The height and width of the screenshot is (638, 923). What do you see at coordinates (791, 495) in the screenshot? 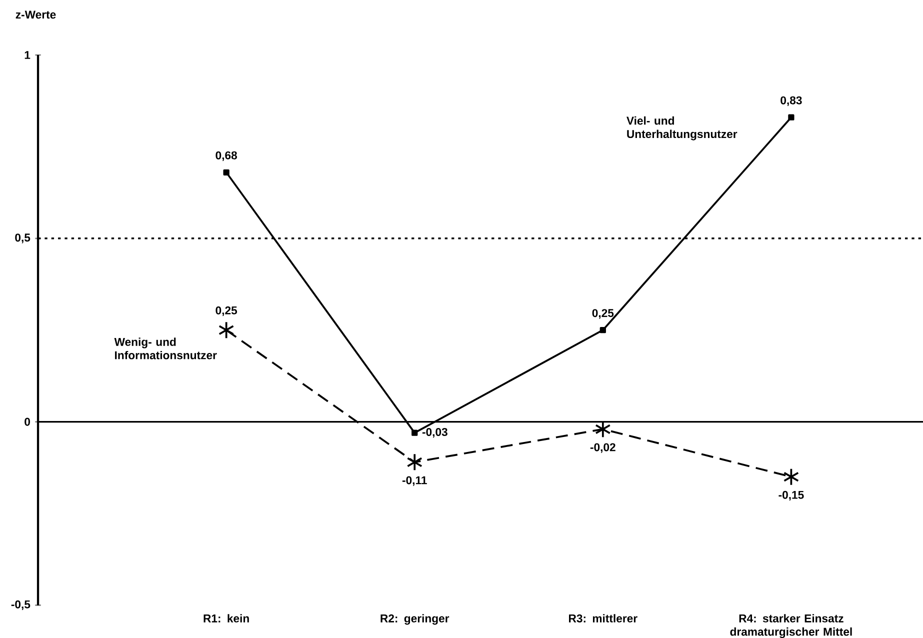
I see `data-label: -0,15` at bounding box center [791, 495].